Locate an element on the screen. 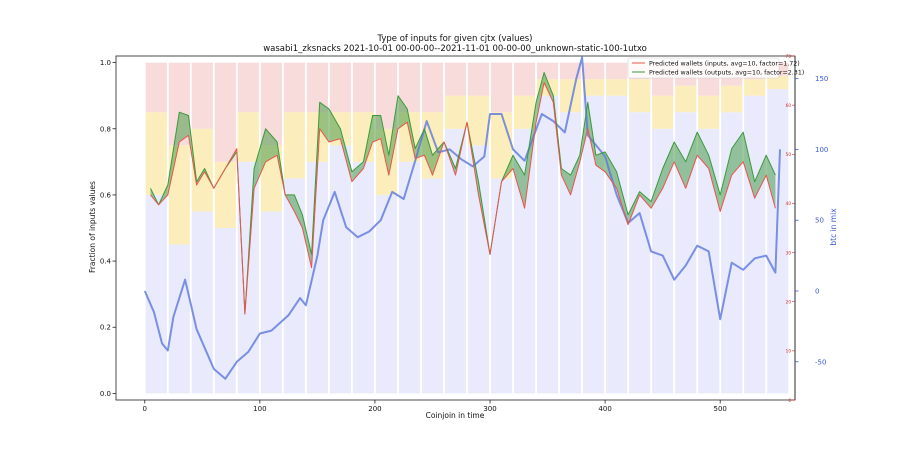  y-tick-label: 0.0 is located at coordinates (105, 394).